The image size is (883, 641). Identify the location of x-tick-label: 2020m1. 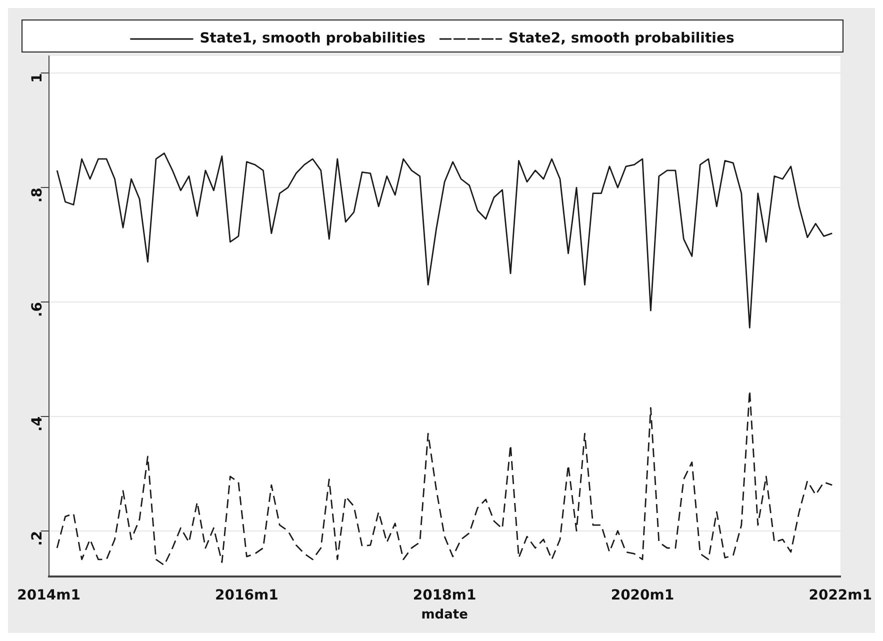
(642, 596).